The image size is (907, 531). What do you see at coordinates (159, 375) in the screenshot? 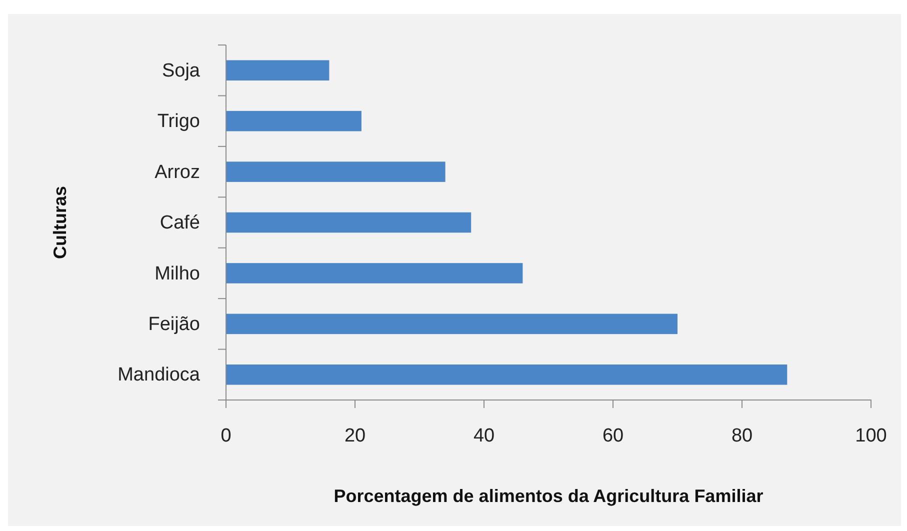
I see `y-tick-label: Mandioca` at bounding box center [159, 375].